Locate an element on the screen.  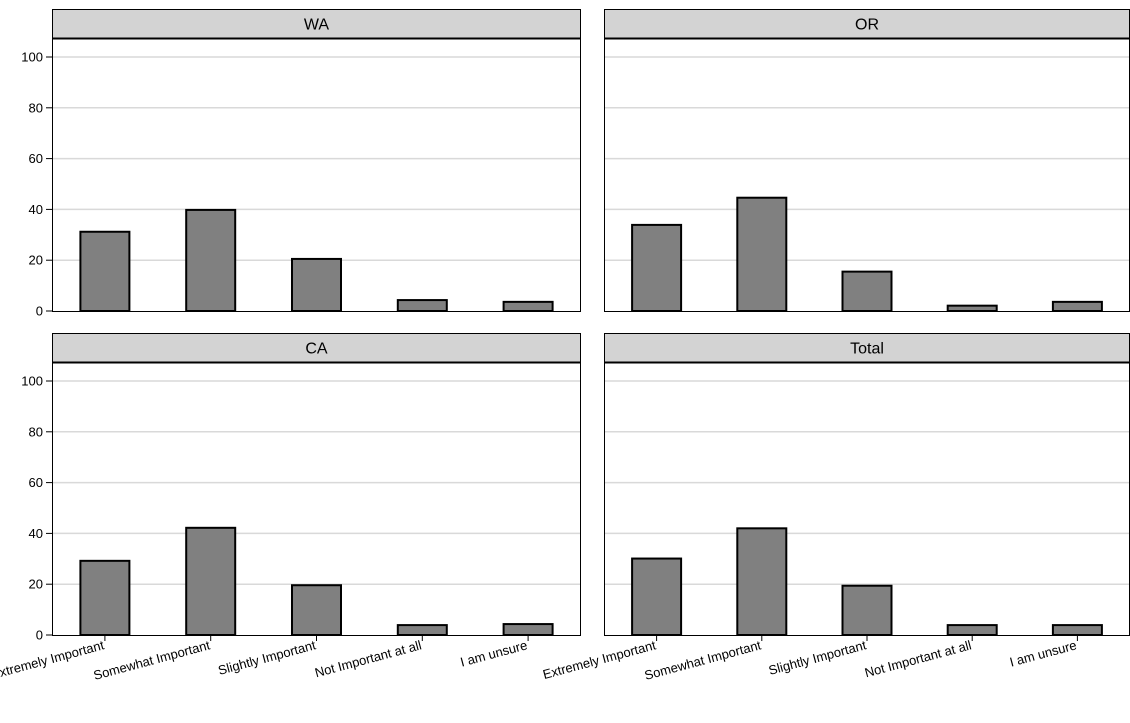
panel-title: WA is located at coordinates (317, 25).